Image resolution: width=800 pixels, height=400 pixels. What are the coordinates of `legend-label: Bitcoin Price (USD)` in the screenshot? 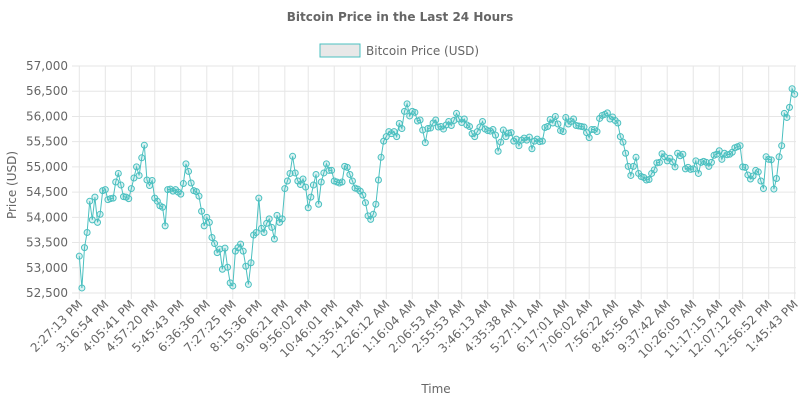 It's located at (422, 51).